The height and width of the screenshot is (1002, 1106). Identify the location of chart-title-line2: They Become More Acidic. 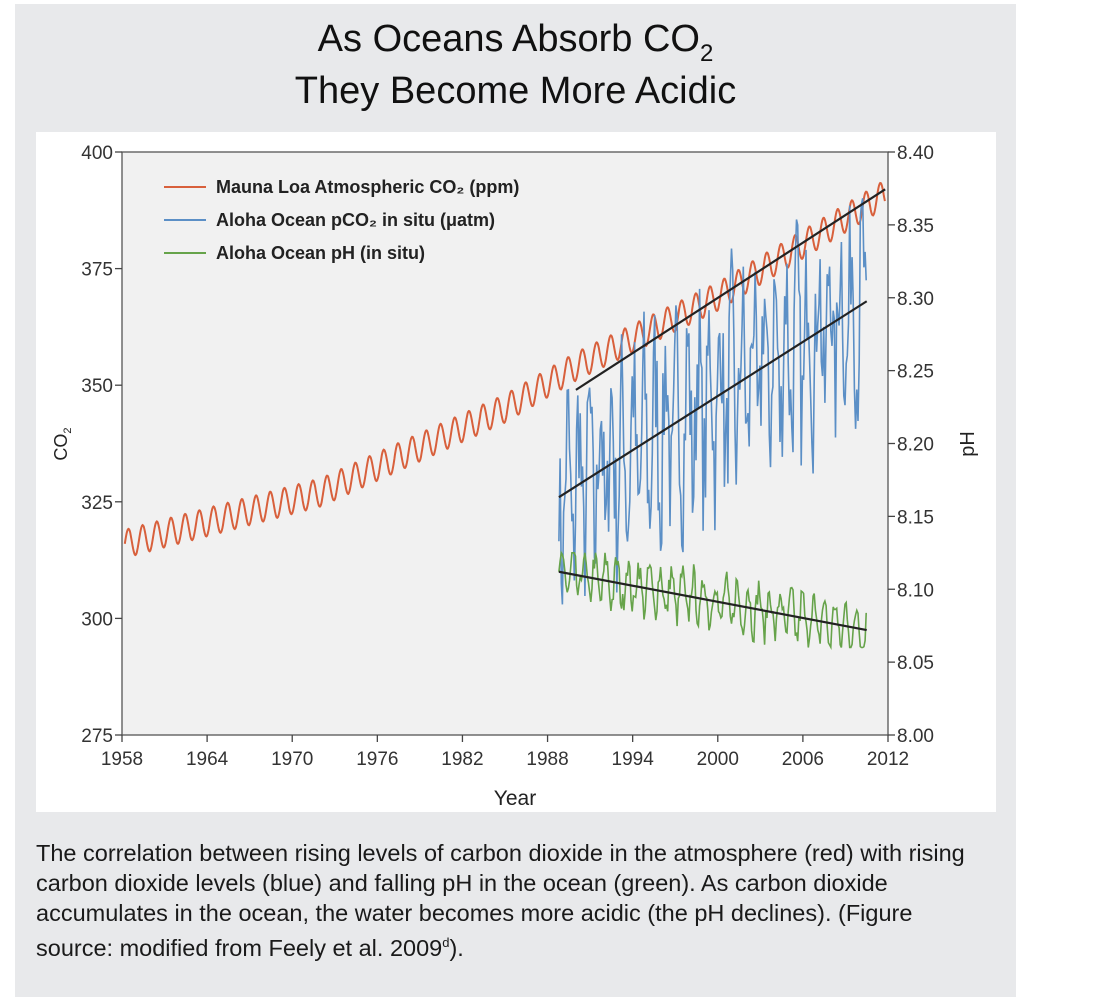
(515, 91).